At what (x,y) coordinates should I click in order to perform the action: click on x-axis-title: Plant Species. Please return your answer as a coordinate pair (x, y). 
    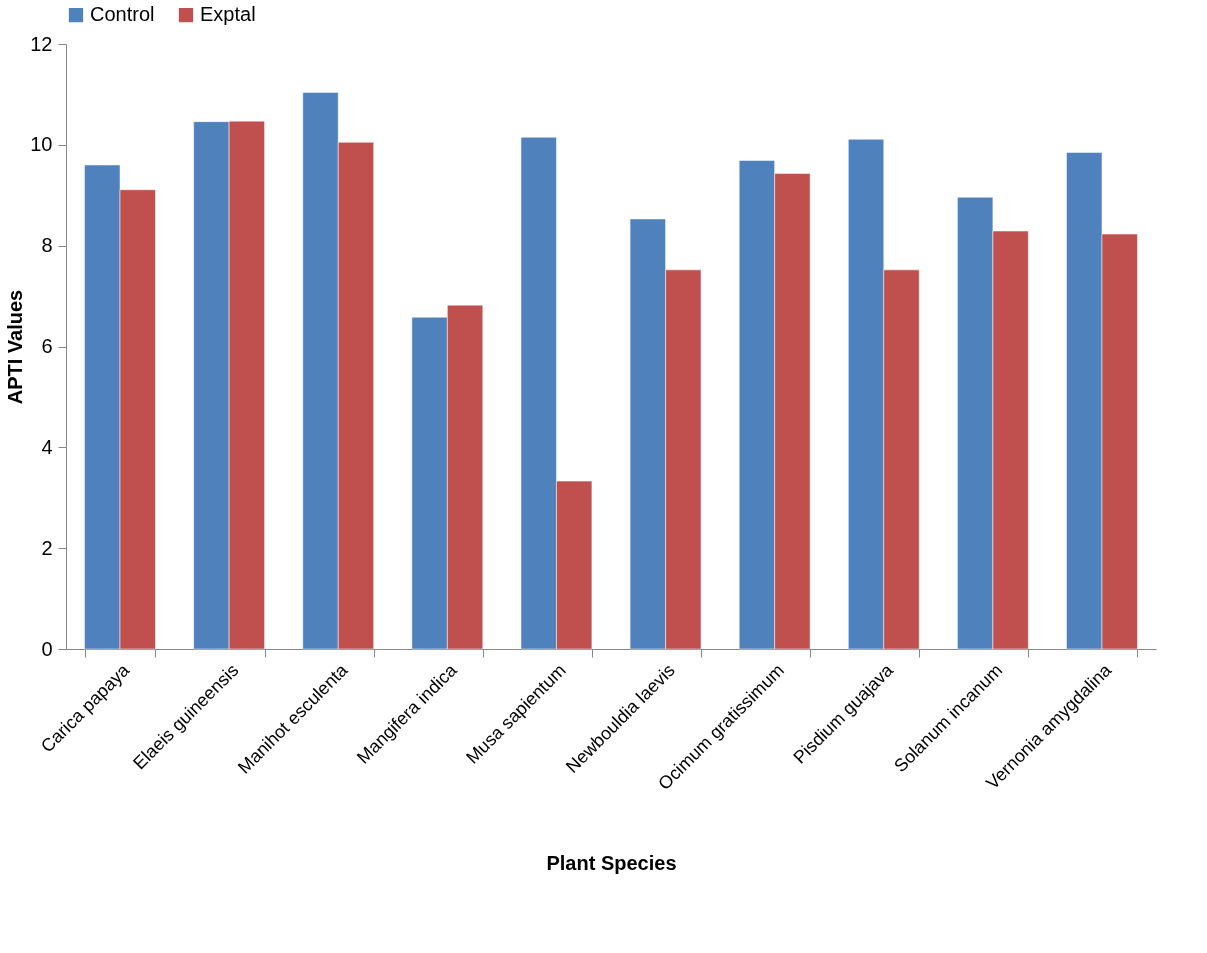
    Looking at the image, I should click on (611, 862).